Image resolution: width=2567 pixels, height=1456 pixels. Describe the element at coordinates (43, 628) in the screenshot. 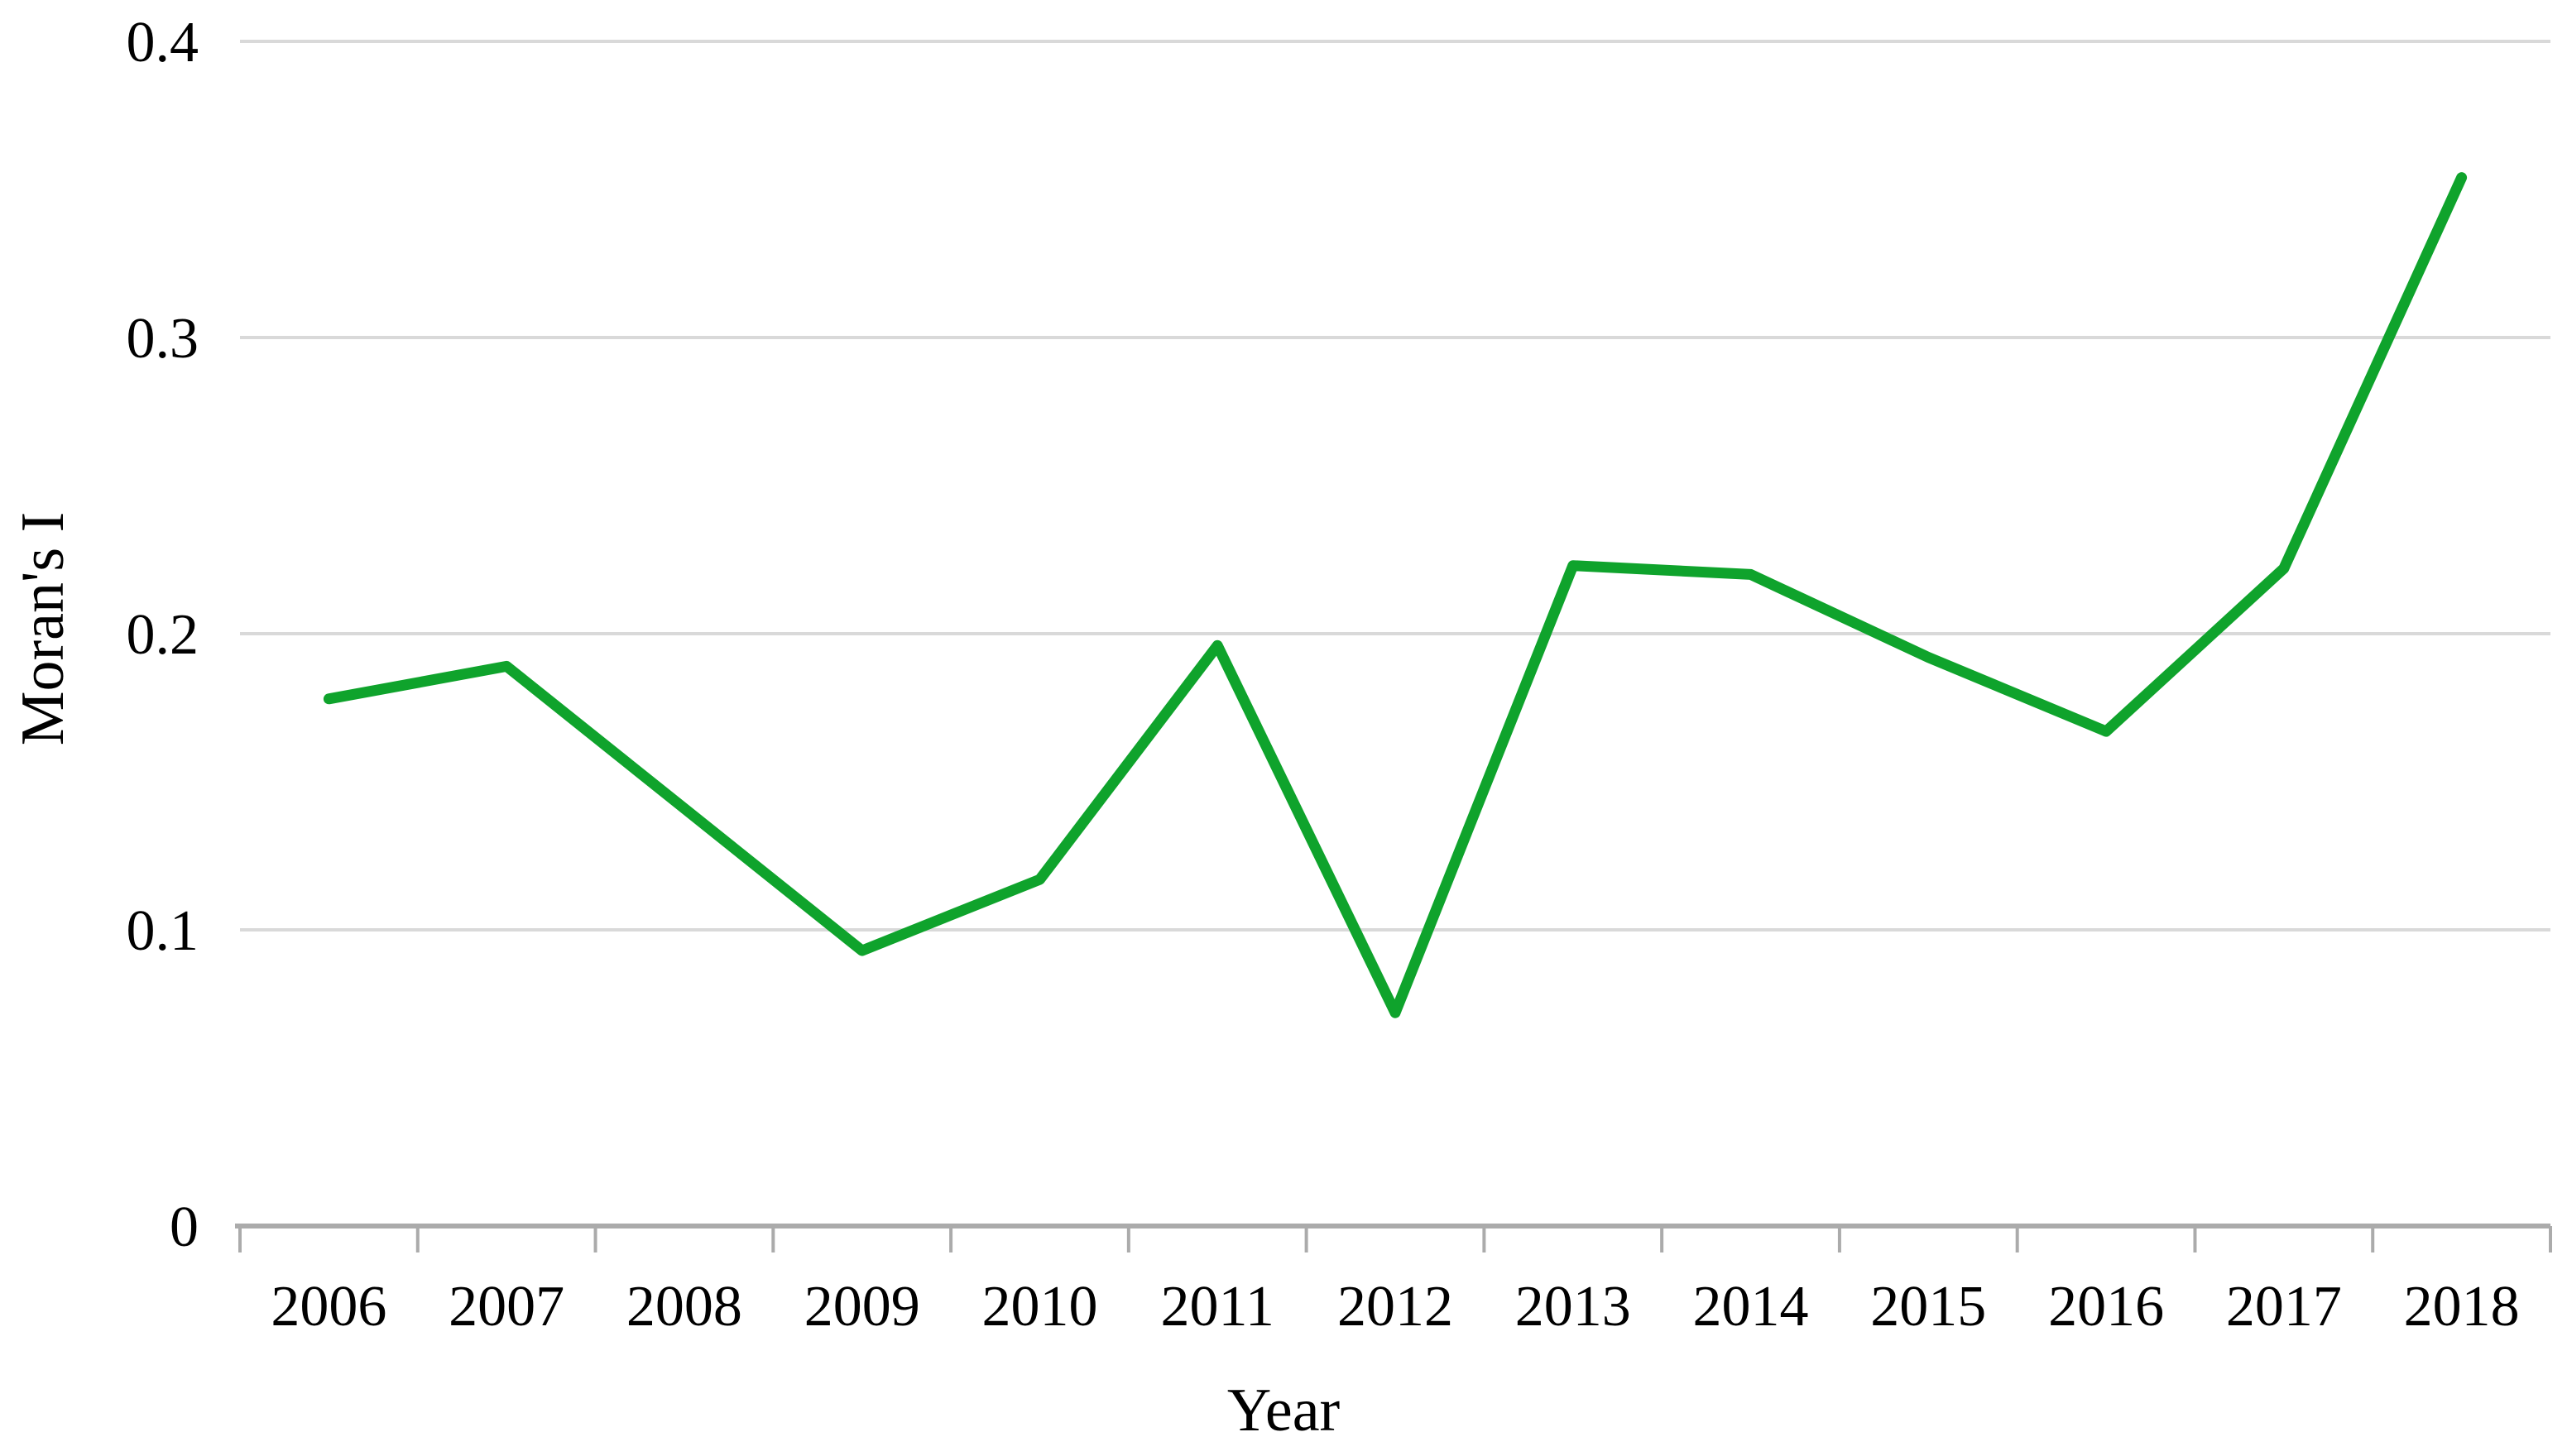

I see `y-axis-title: Moran's I` at that location.